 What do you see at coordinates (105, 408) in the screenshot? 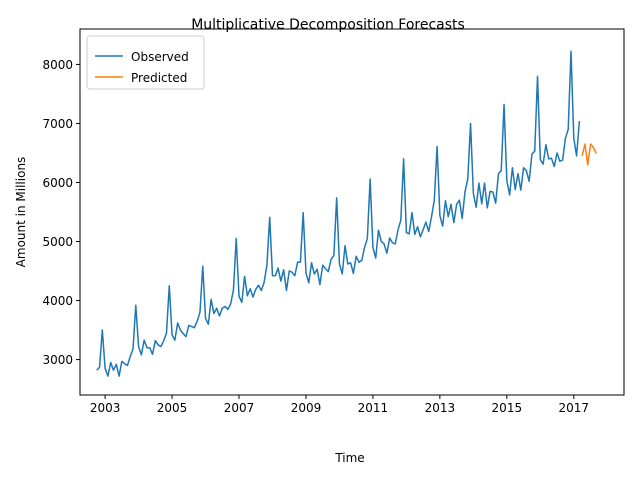
I see `x-tick-label: 2003` at bounding box center [105, 408].